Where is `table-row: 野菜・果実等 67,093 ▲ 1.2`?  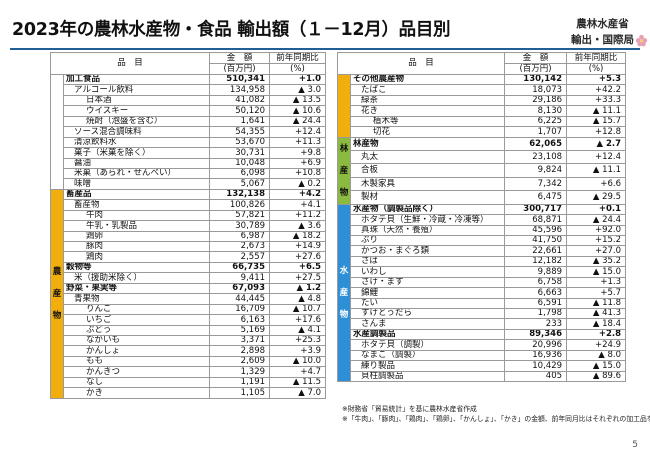 table-row: 野菜・果実等 67,093 ▲ 1.2 is located at coordinates (189, 288).